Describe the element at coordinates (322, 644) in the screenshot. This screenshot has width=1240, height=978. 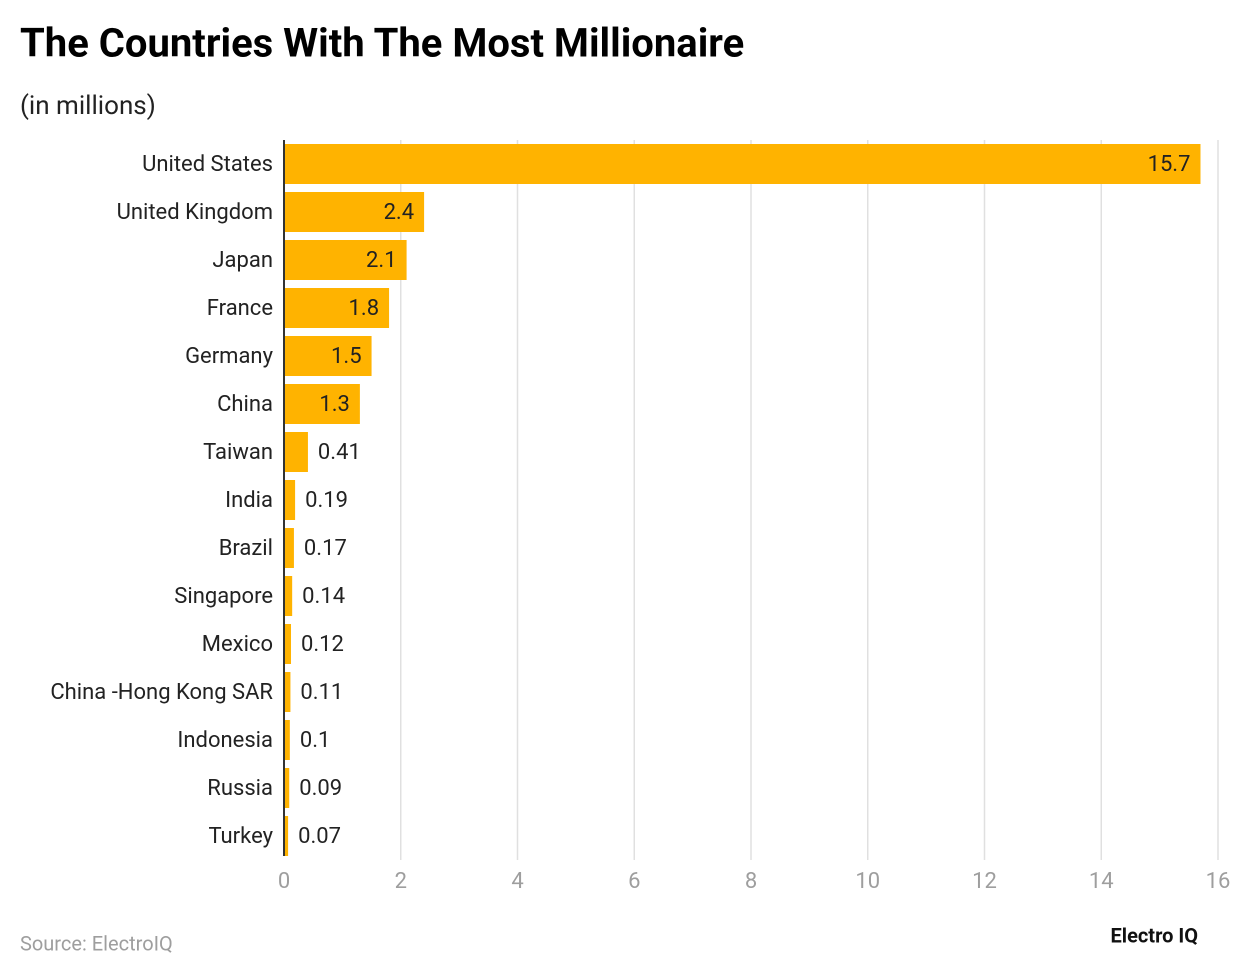
I see `value-label: 0.12` at that location.